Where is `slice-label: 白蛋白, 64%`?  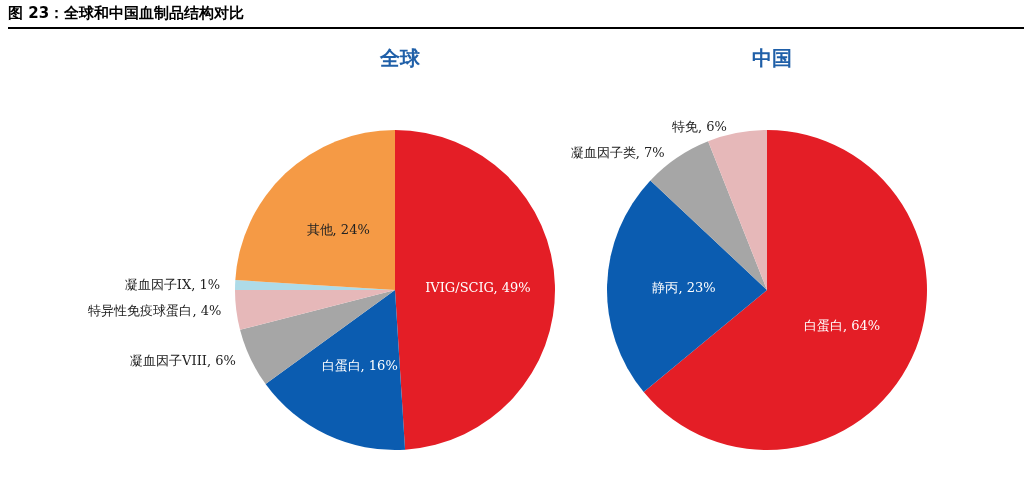
slice-label: 白蛋白, 64% is located at coordinates (842, 325).